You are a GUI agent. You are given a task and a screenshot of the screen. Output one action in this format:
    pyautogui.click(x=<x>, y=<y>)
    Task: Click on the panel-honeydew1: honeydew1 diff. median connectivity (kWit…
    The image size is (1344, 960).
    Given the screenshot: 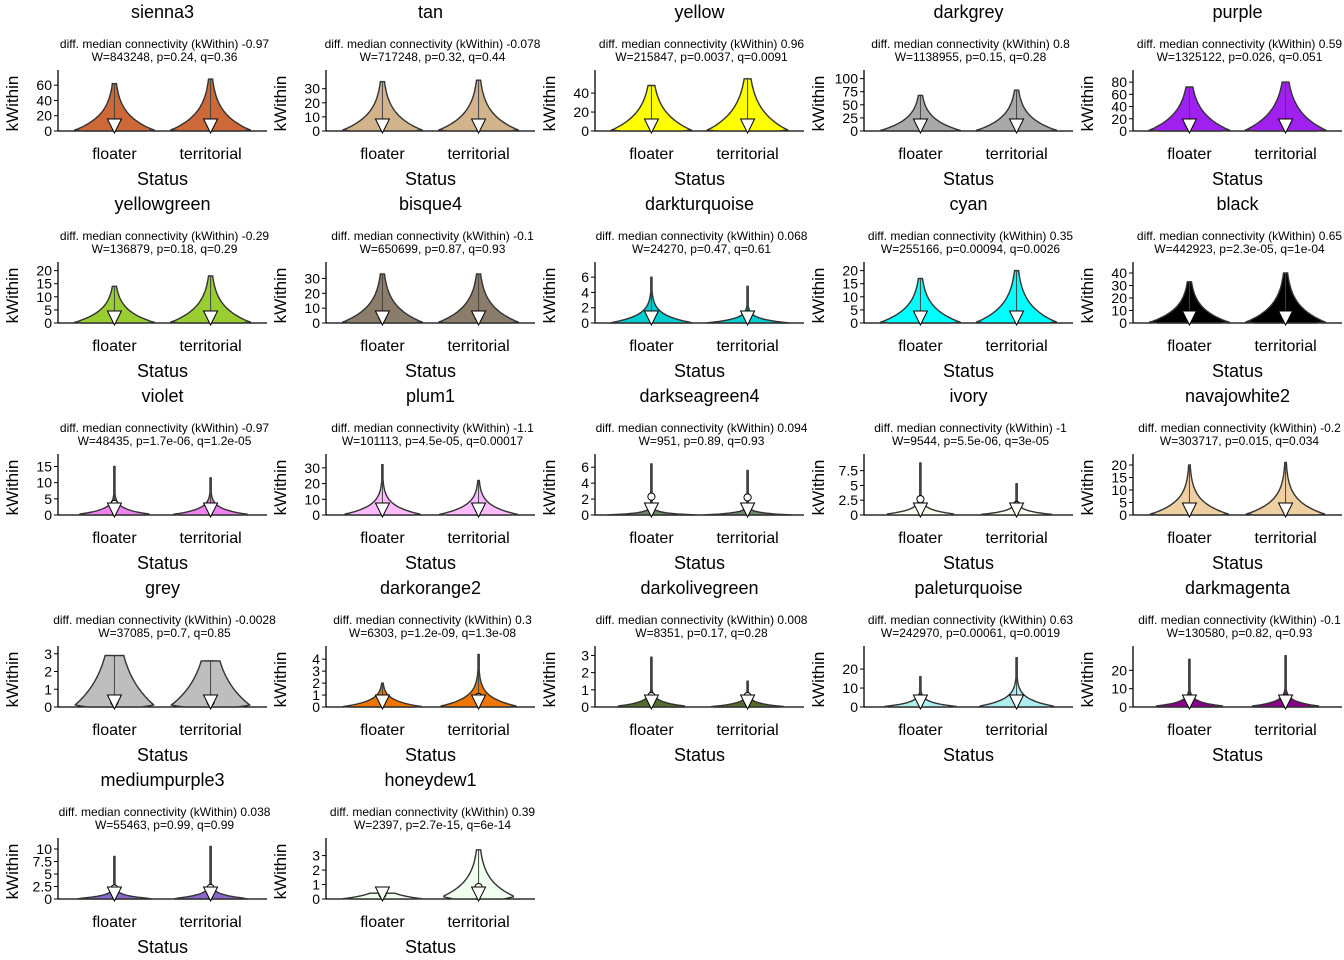 What is the action you would take?
    pyautogui.click(x=403, y=863)
    